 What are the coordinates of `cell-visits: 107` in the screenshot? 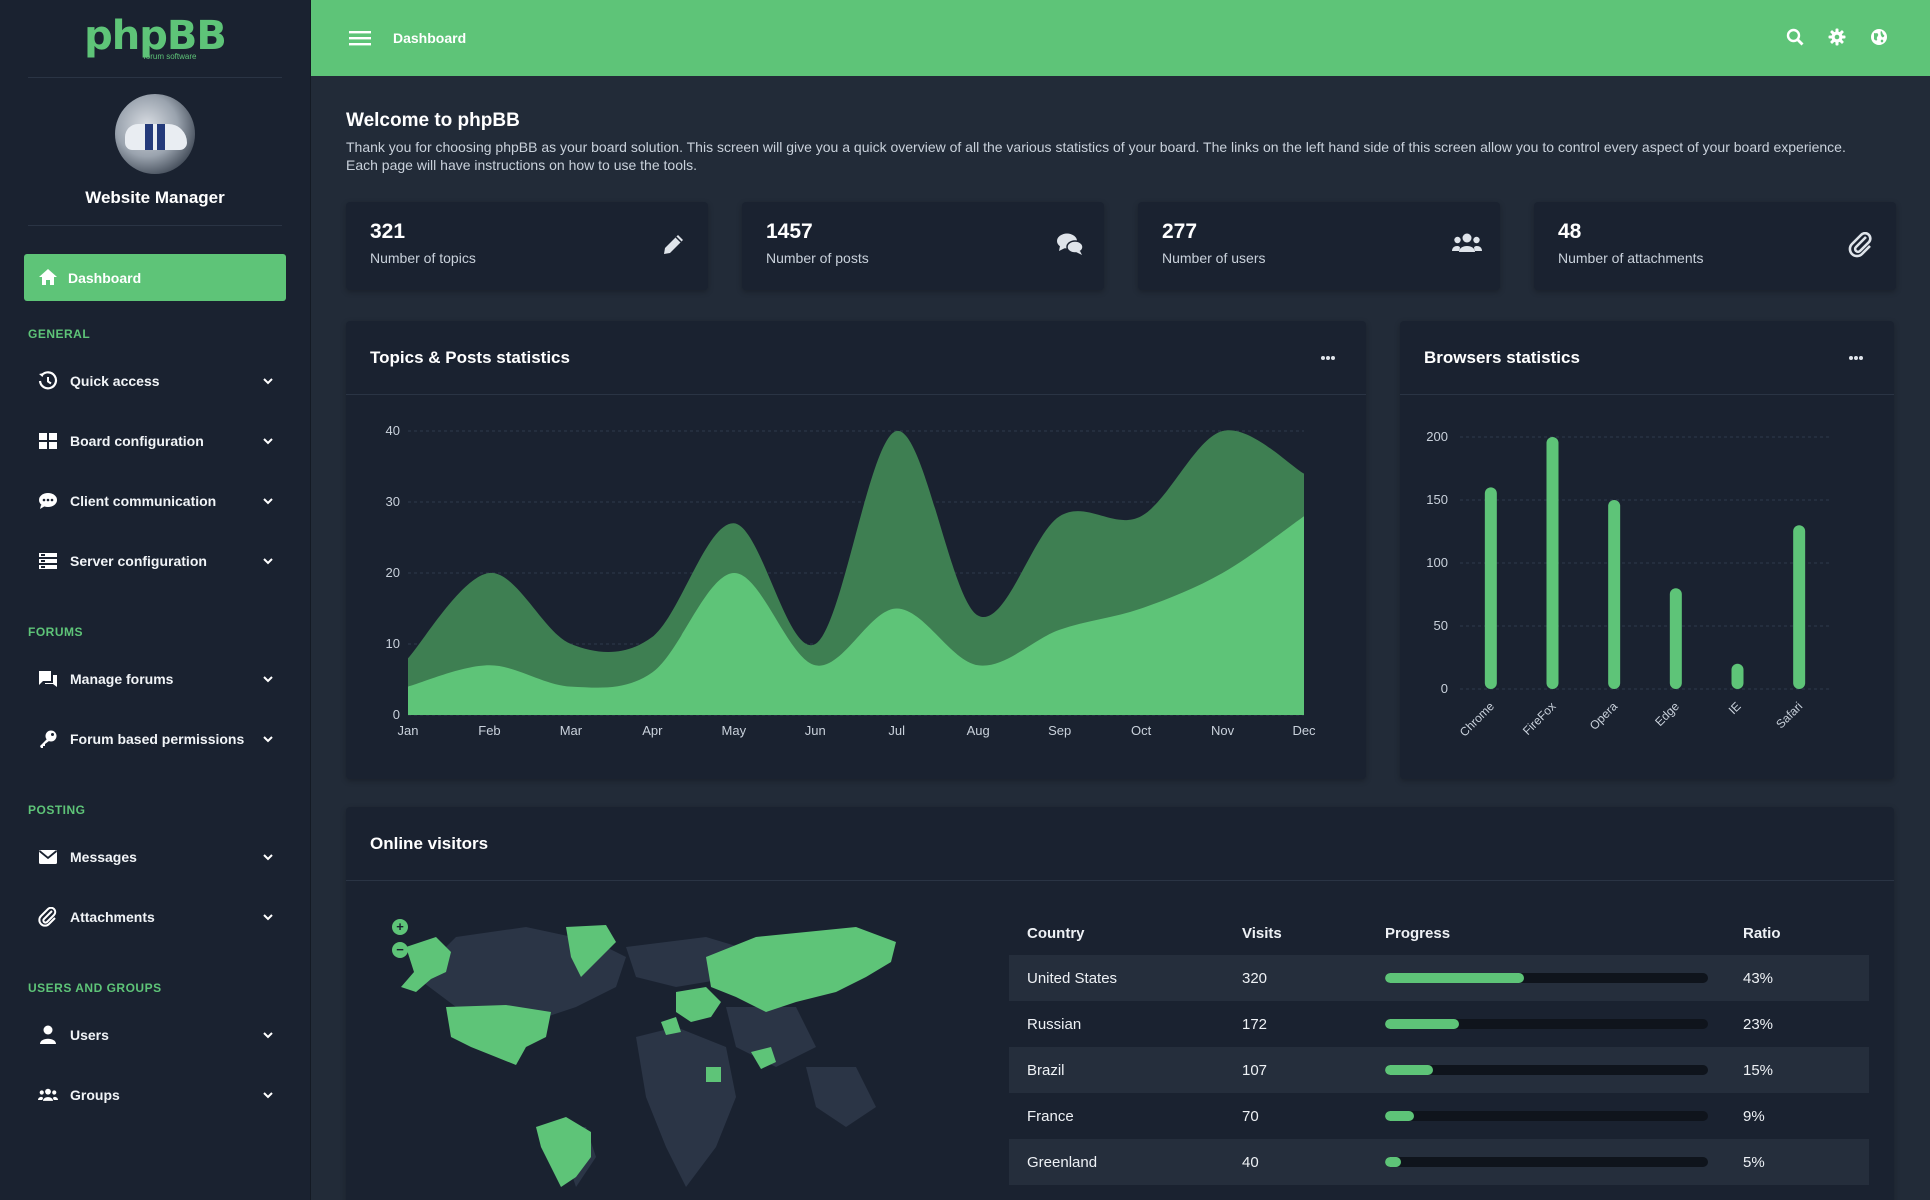 It's located at (1255, 1070).